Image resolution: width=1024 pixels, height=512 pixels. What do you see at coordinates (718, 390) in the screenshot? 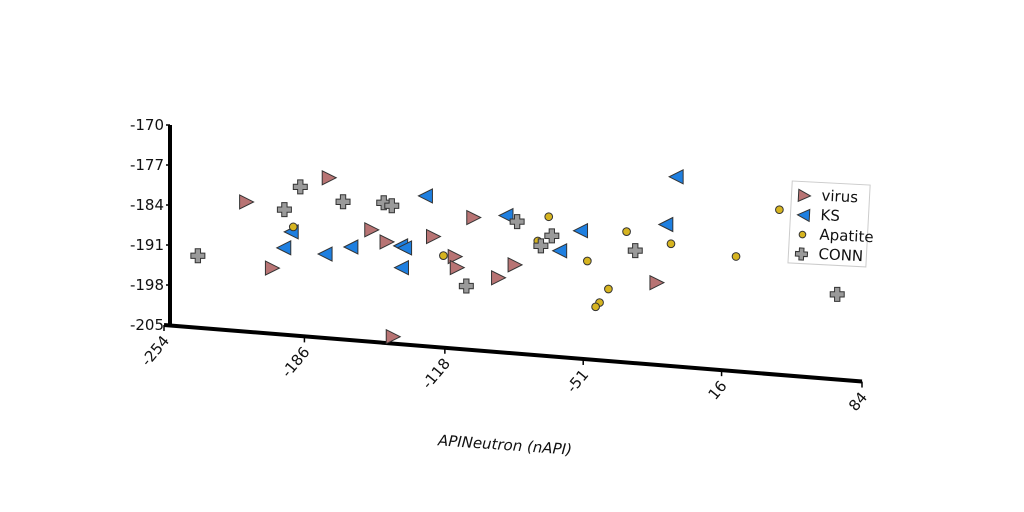
I see `x-tick-label: 16` at bounding box center [718, 390].